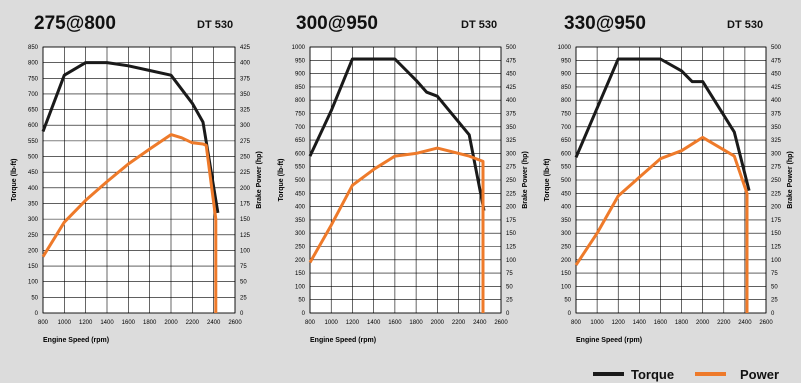  What do you see at coordinates (33, 236) in the screenshot?
I see `y-left-tick-label: 250` at bounding box center [33, 236].